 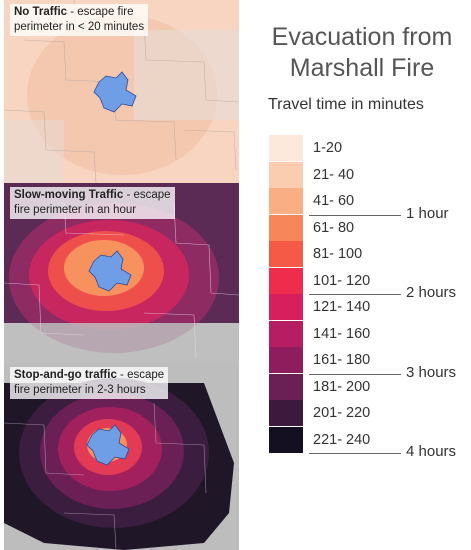 I want to click on legend-label: 201- 220, so click(x=342, y=413).